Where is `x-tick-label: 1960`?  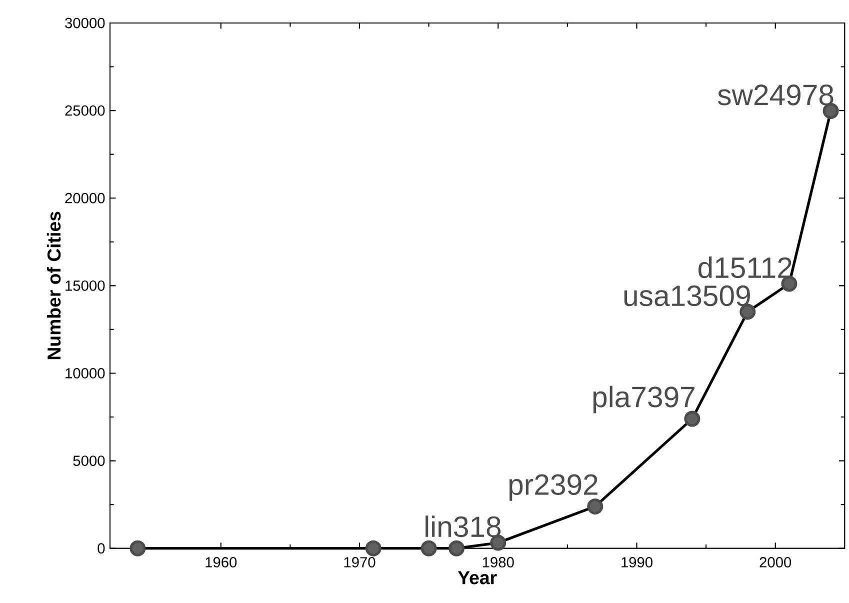
x-tick-label: 1960 is located at coordinates (221, 562).